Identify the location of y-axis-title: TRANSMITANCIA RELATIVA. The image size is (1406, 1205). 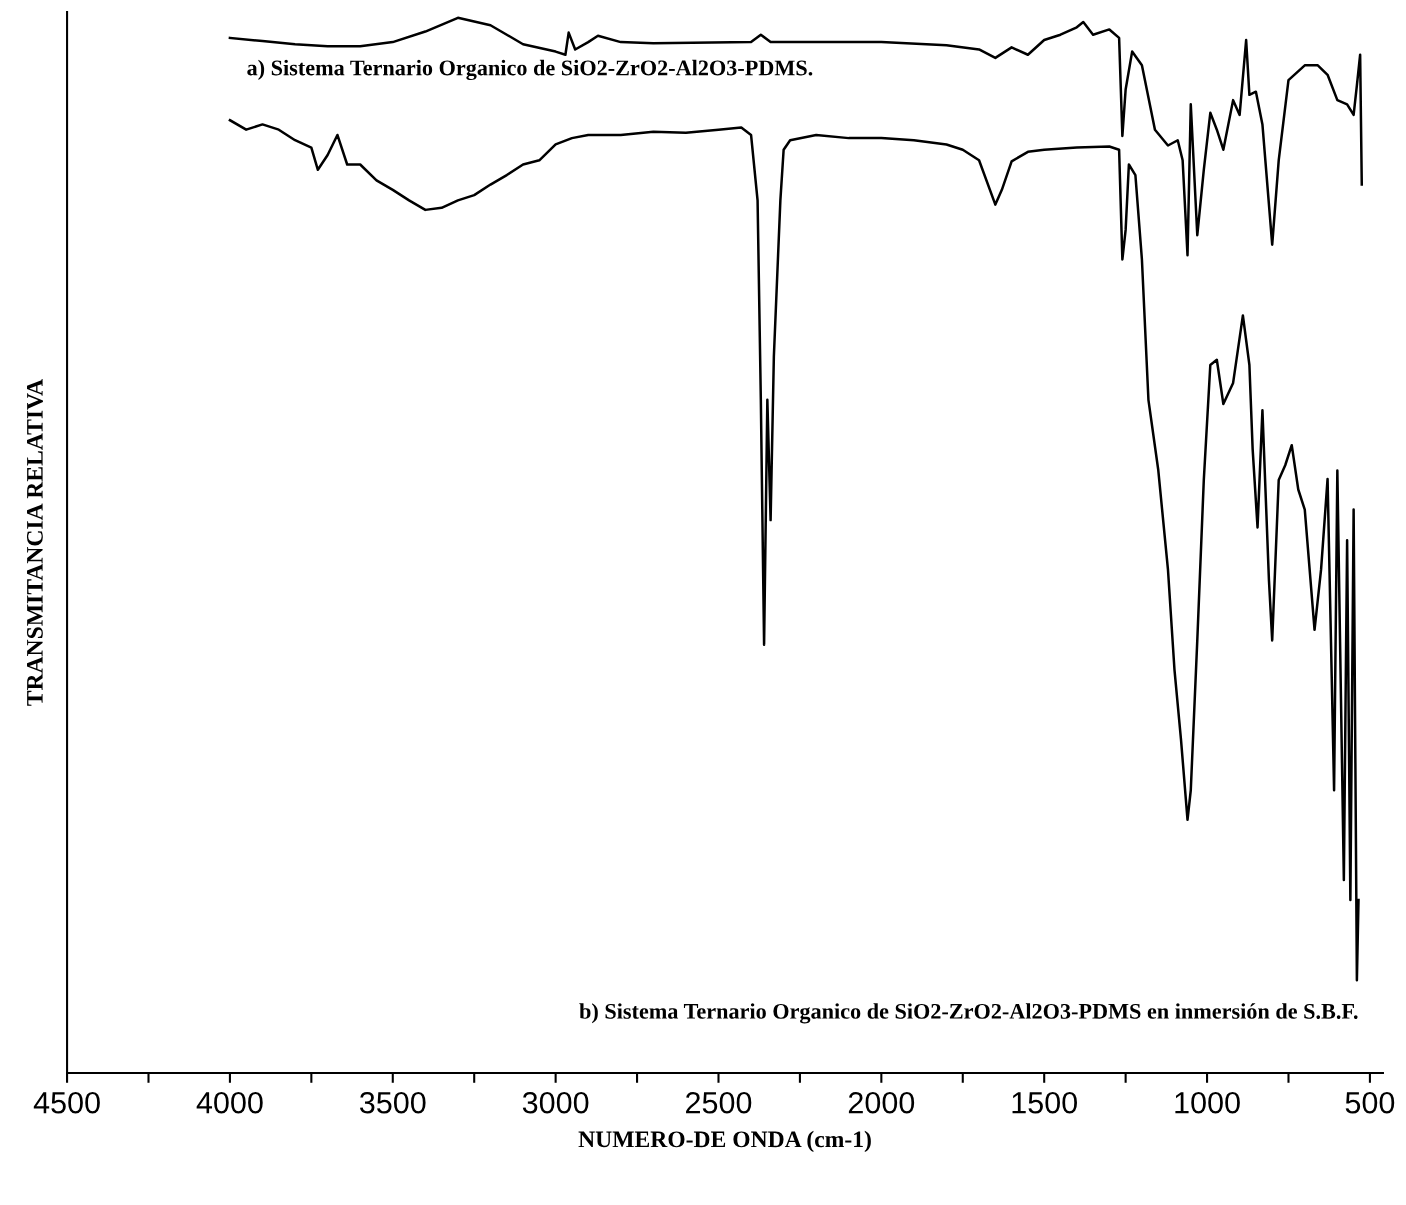
(34, 542).